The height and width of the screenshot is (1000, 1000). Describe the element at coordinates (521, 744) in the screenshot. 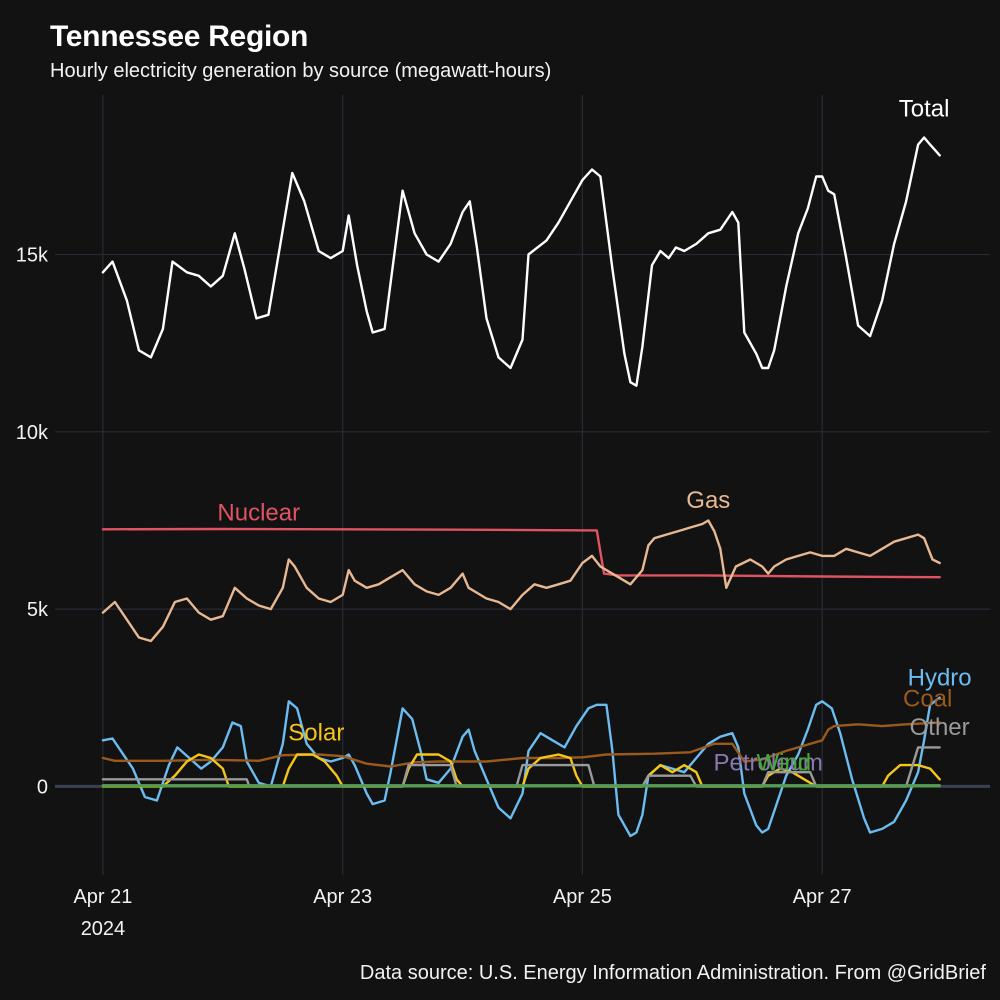

I see `series-line-coal` at that location.